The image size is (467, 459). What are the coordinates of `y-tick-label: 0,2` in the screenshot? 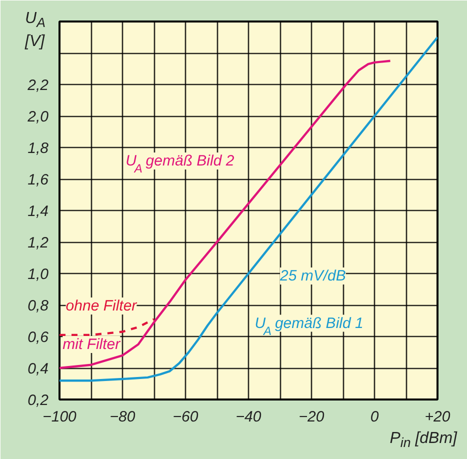 It's located at (39, 400).